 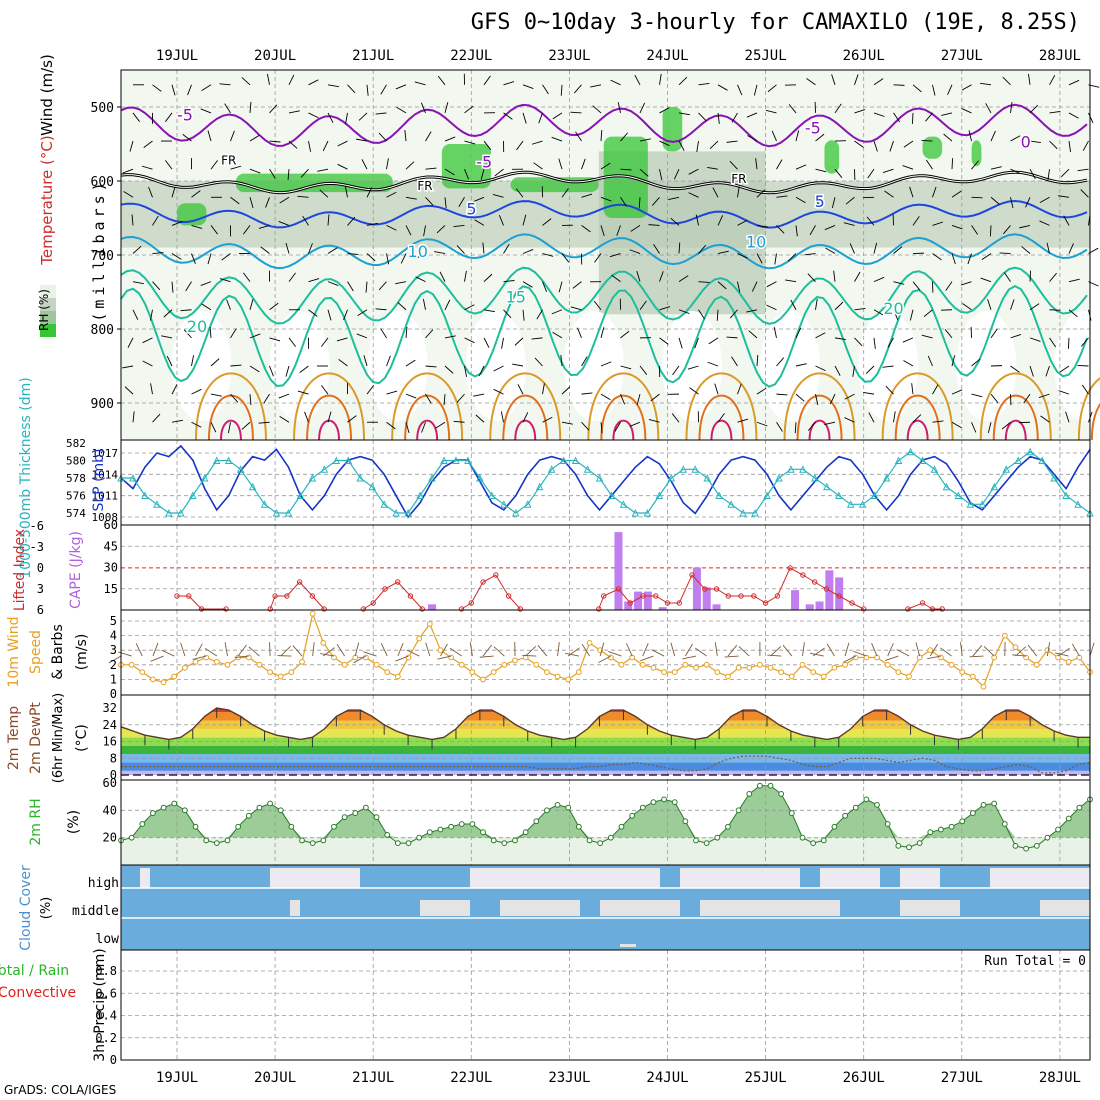 I want to click on thickness-series-line, so click(x=606, y=482).